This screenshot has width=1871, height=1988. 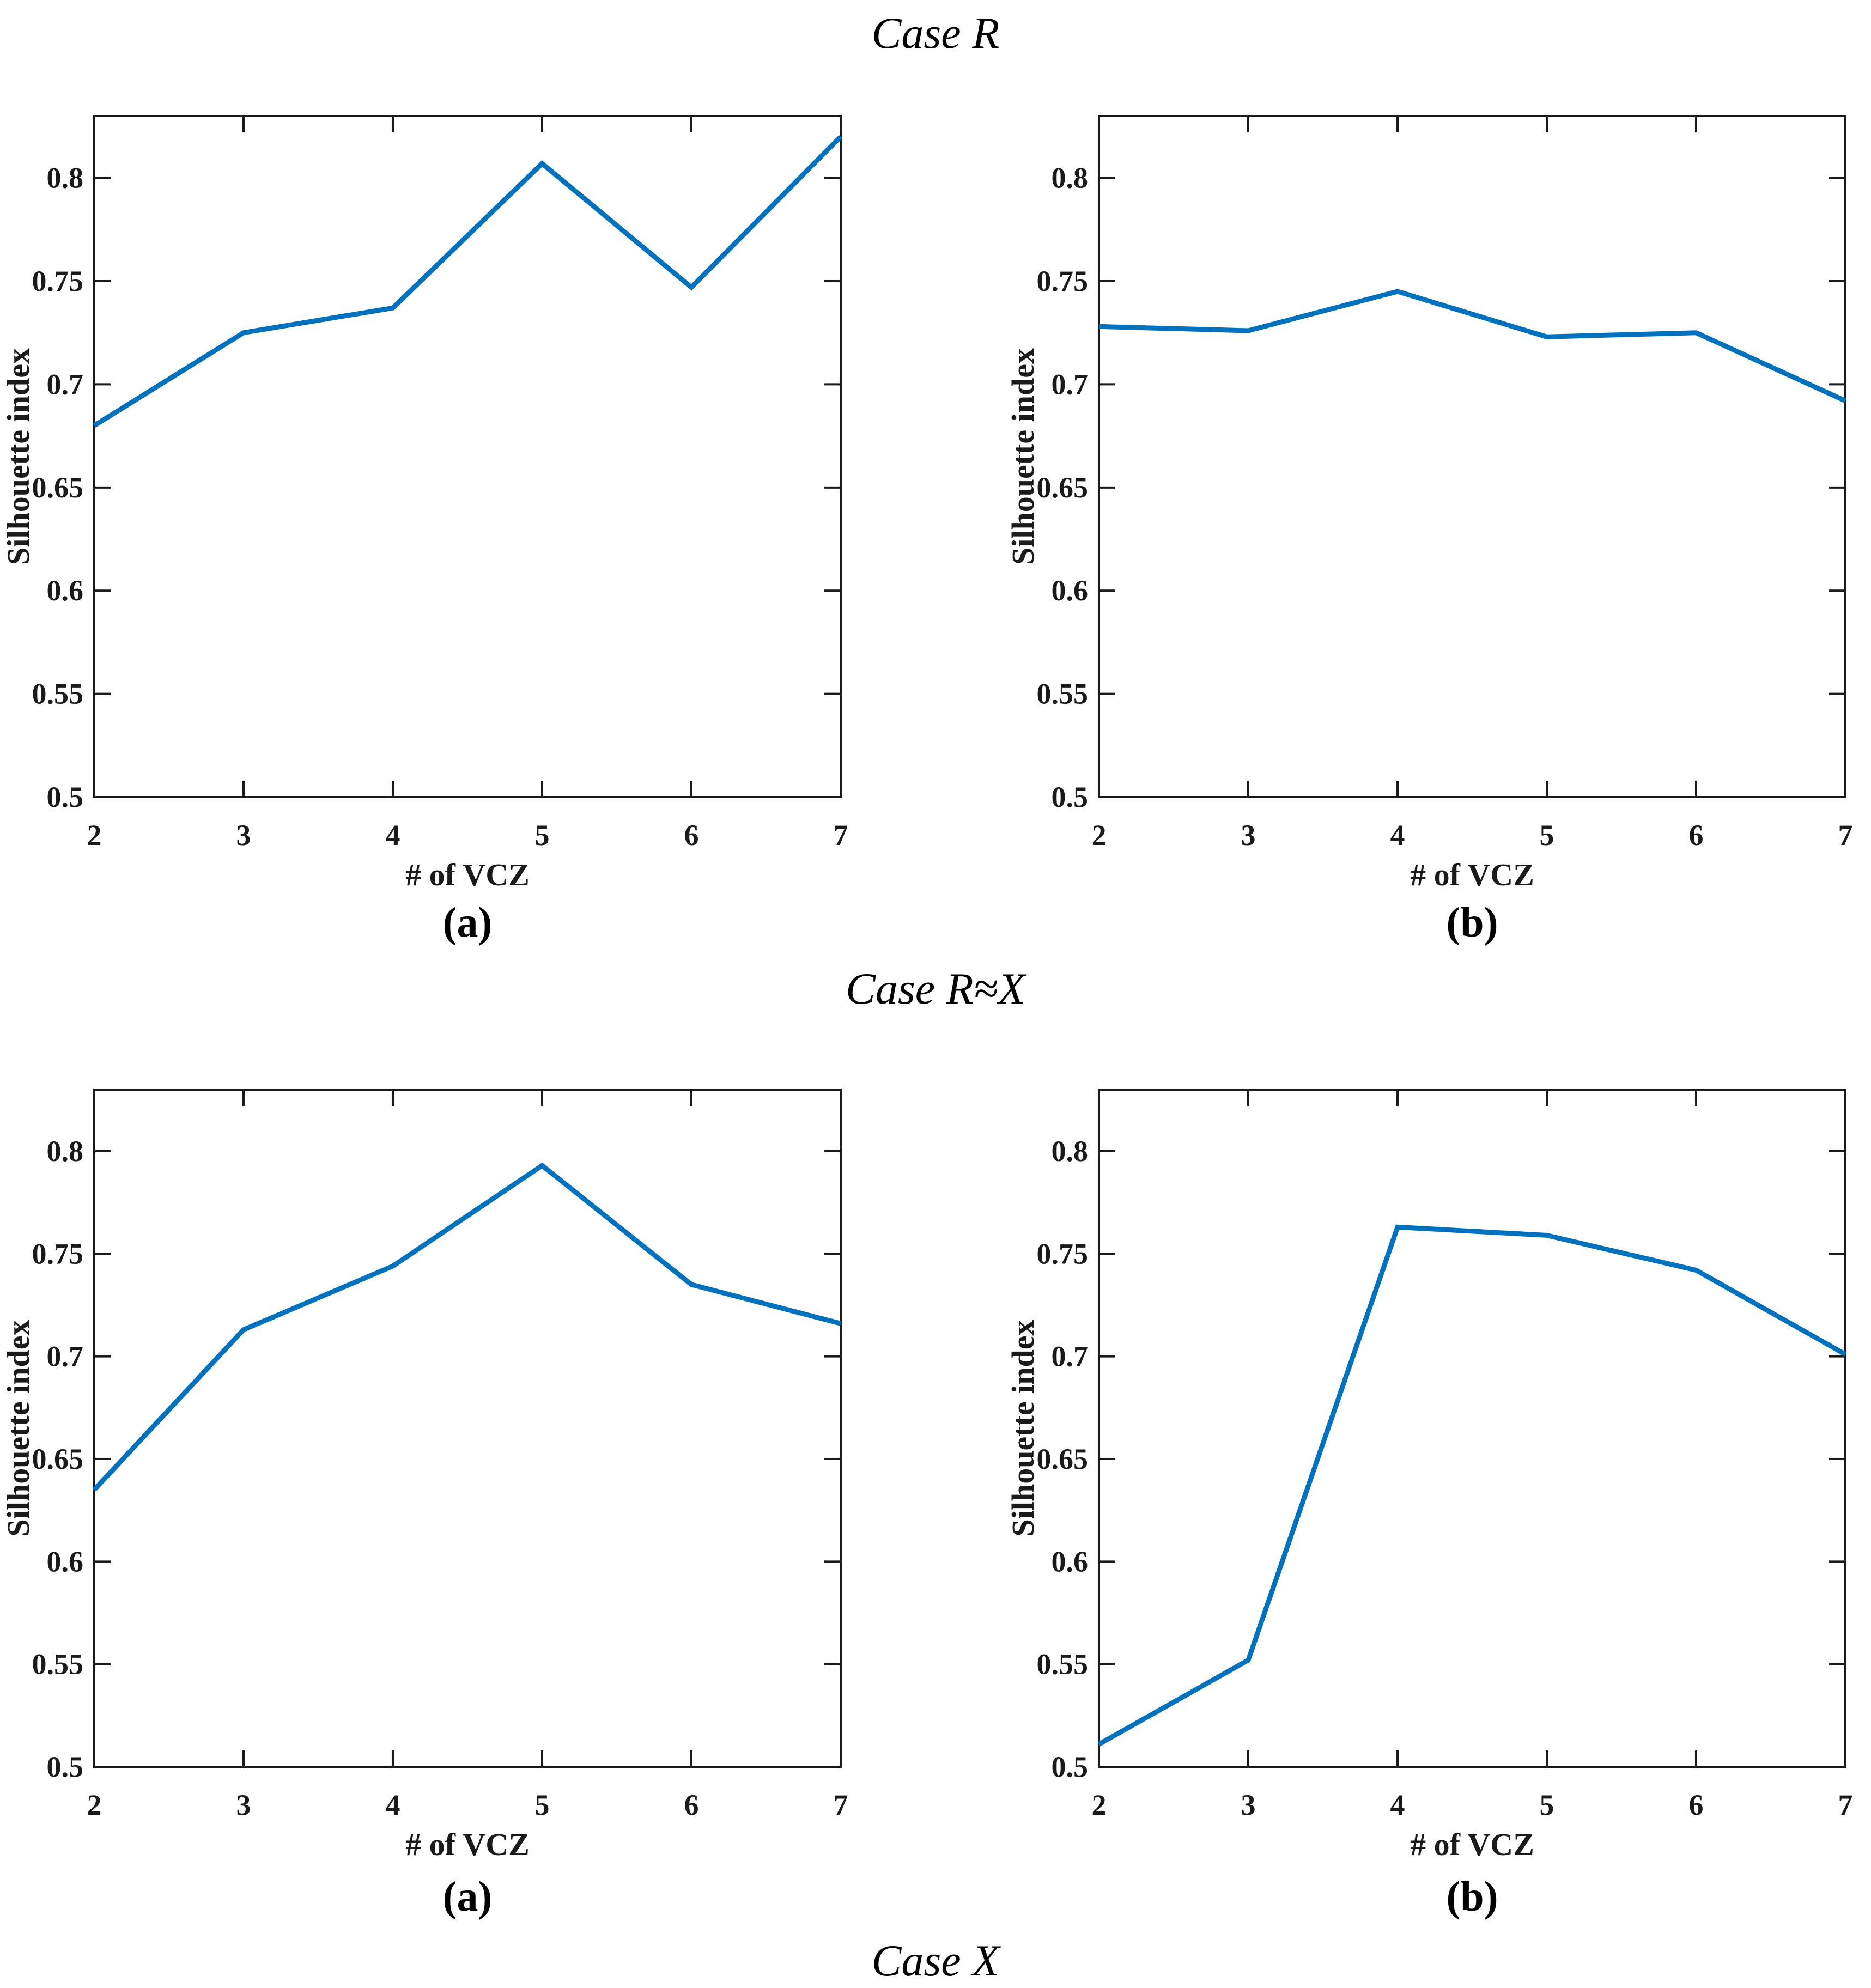 I want to click on case-x-title: Case X, so click(x=935, y=1960).